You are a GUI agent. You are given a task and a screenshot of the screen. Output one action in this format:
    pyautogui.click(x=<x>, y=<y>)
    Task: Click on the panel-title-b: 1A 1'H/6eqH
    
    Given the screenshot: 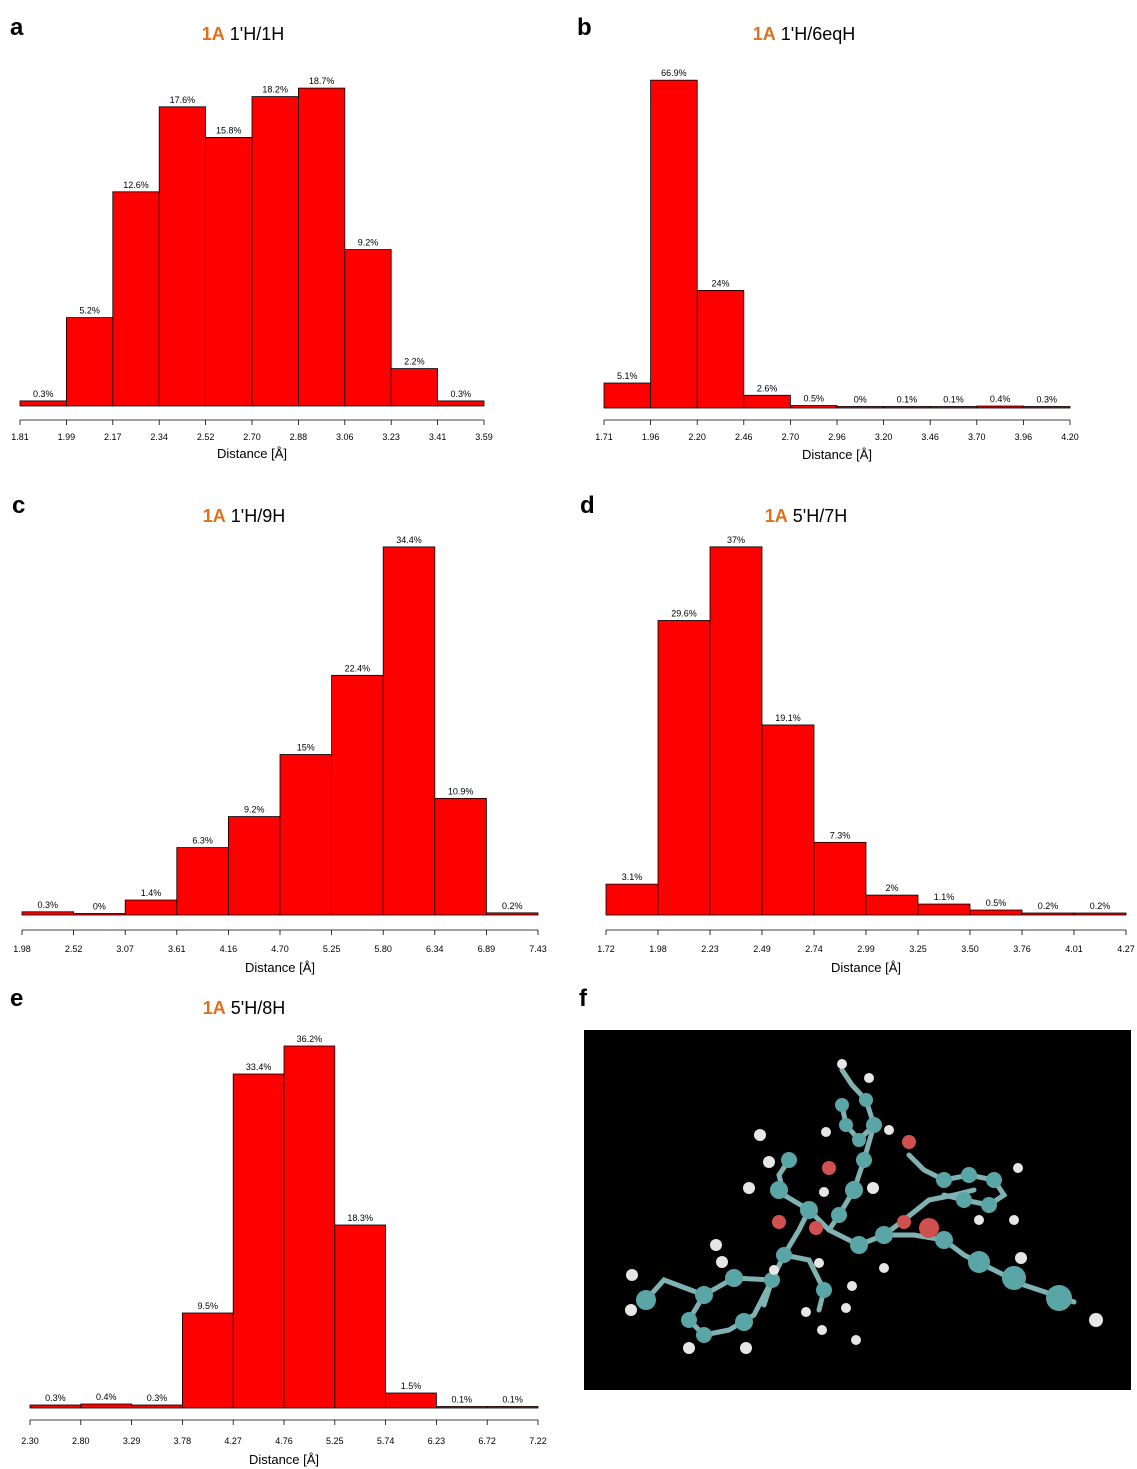 What is the action you would take?
    pyautogui.click(x=804, y=34)
    